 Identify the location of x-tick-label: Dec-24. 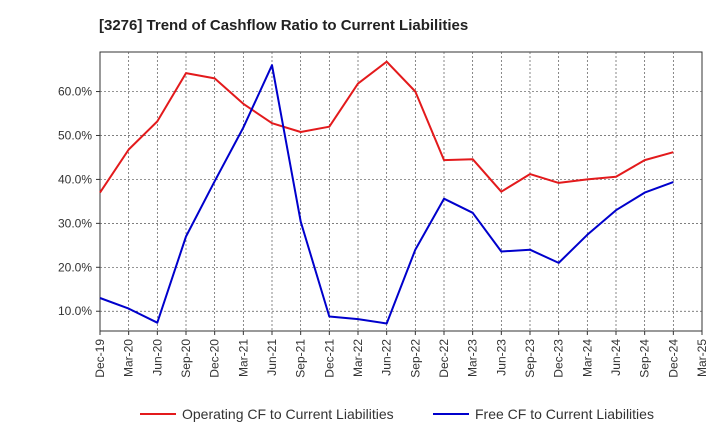
(673, 358).